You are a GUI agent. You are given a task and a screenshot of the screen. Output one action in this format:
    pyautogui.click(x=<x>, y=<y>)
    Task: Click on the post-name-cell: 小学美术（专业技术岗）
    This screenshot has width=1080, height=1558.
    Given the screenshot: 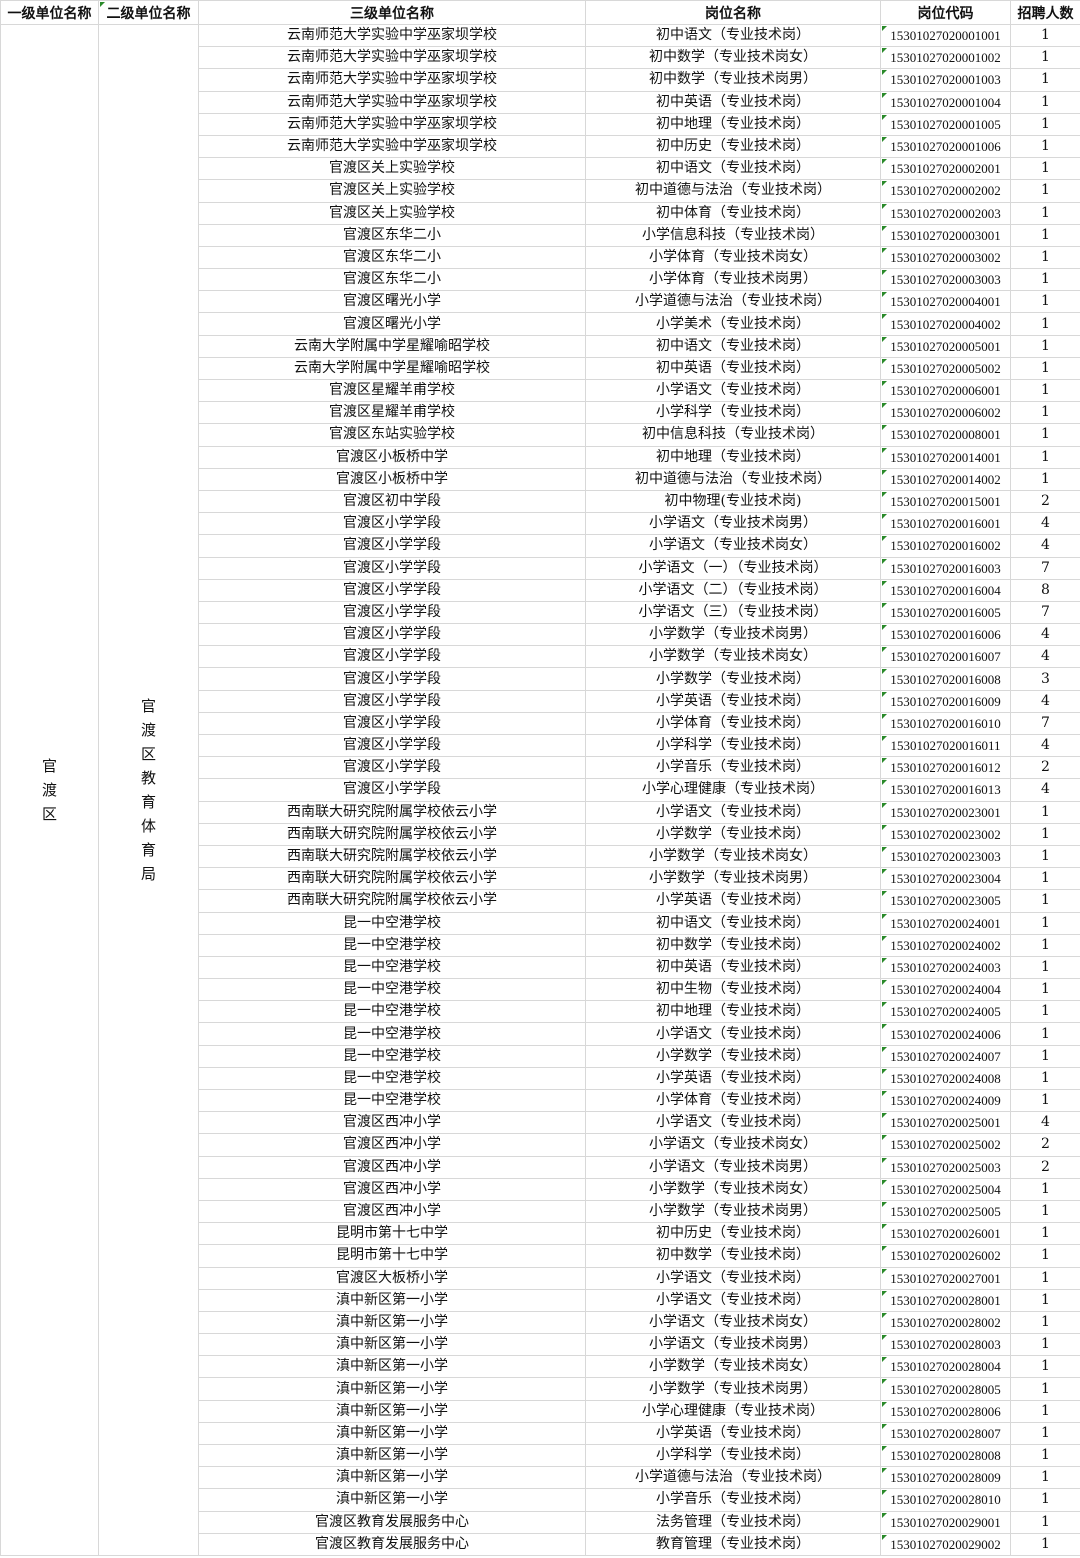 What is the action you would take?
    pyautogui.click(x=733, y=324)
    